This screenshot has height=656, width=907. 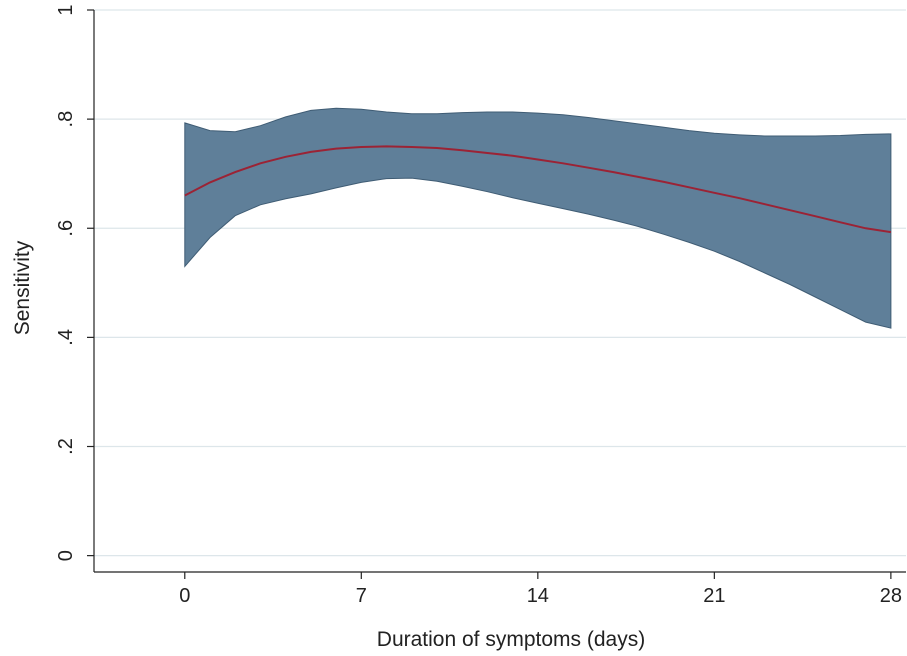 I want to click on y-tick-label-4: .8, so click(x=66, y=119).